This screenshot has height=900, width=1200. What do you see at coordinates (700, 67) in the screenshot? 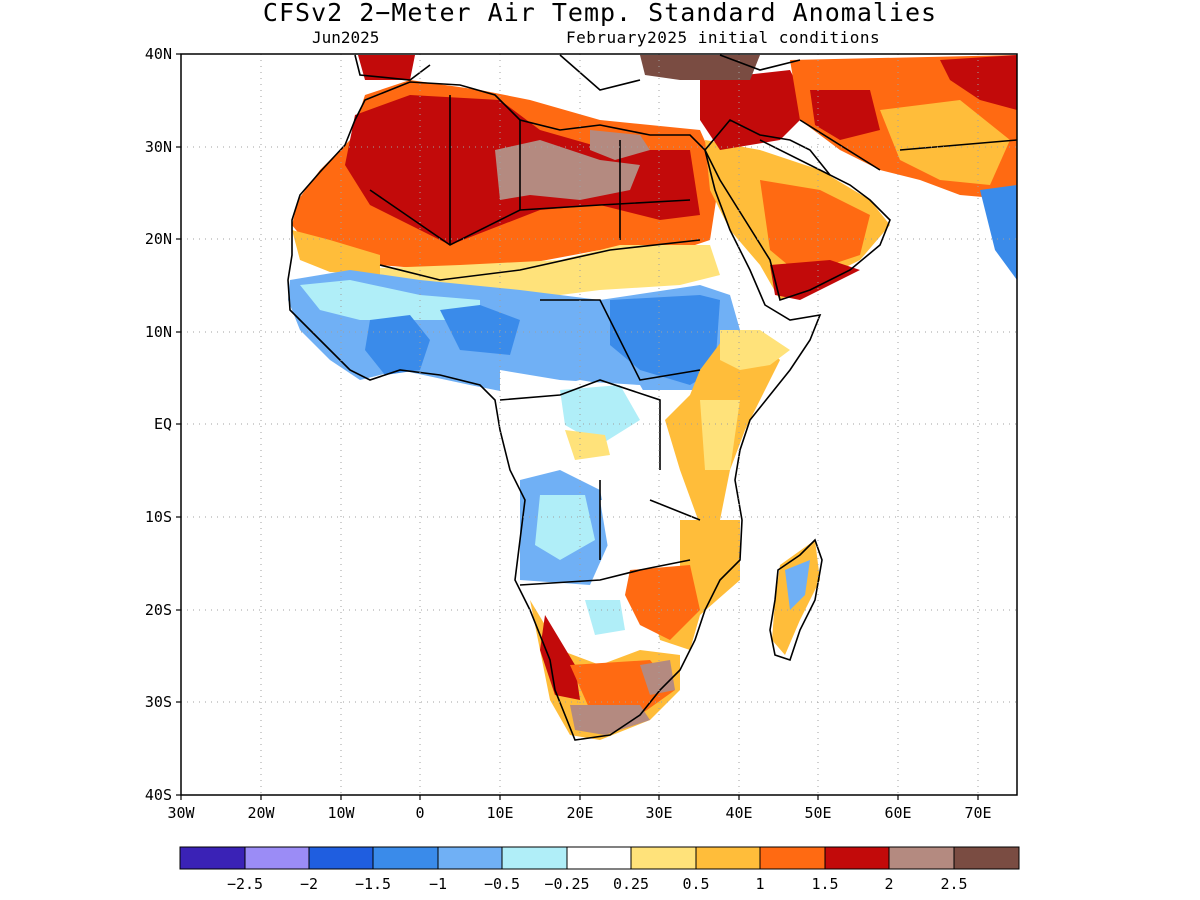
I see `turkey-brown` at bounding box center [700, 67].